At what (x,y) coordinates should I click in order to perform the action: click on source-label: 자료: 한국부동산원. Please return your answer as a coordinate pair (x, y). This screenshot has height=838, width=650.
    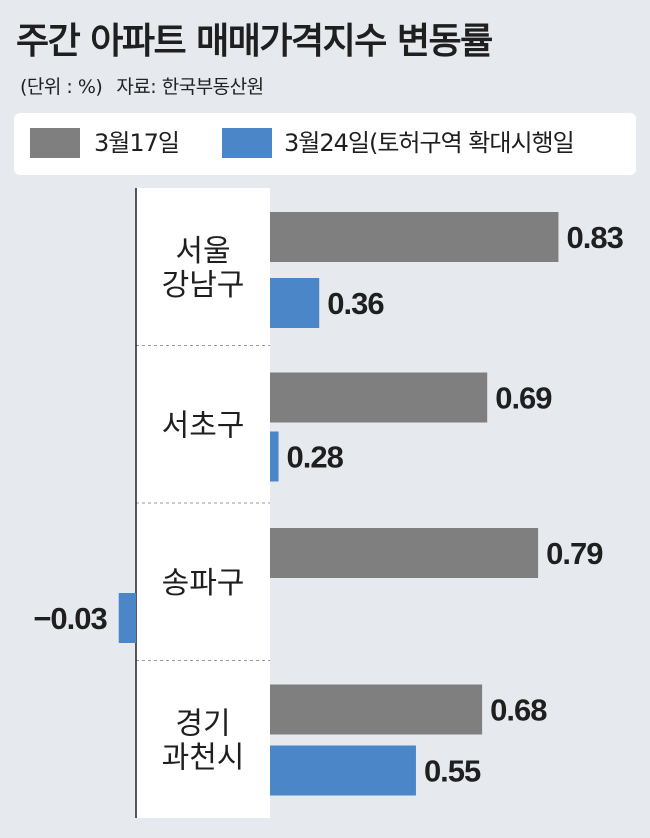
    Looking at the image, I should click on (190, 87).